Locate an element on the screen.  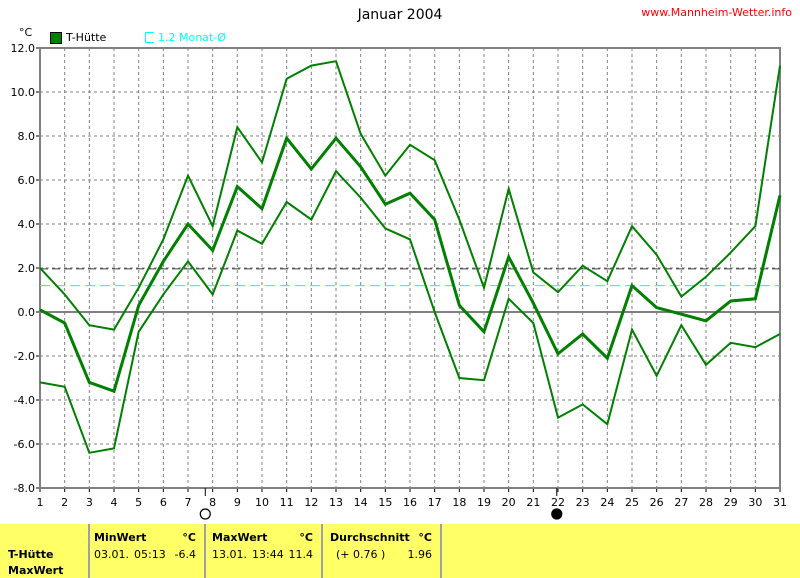
x-tick-label: 29 is located at coordinates (731, 502).